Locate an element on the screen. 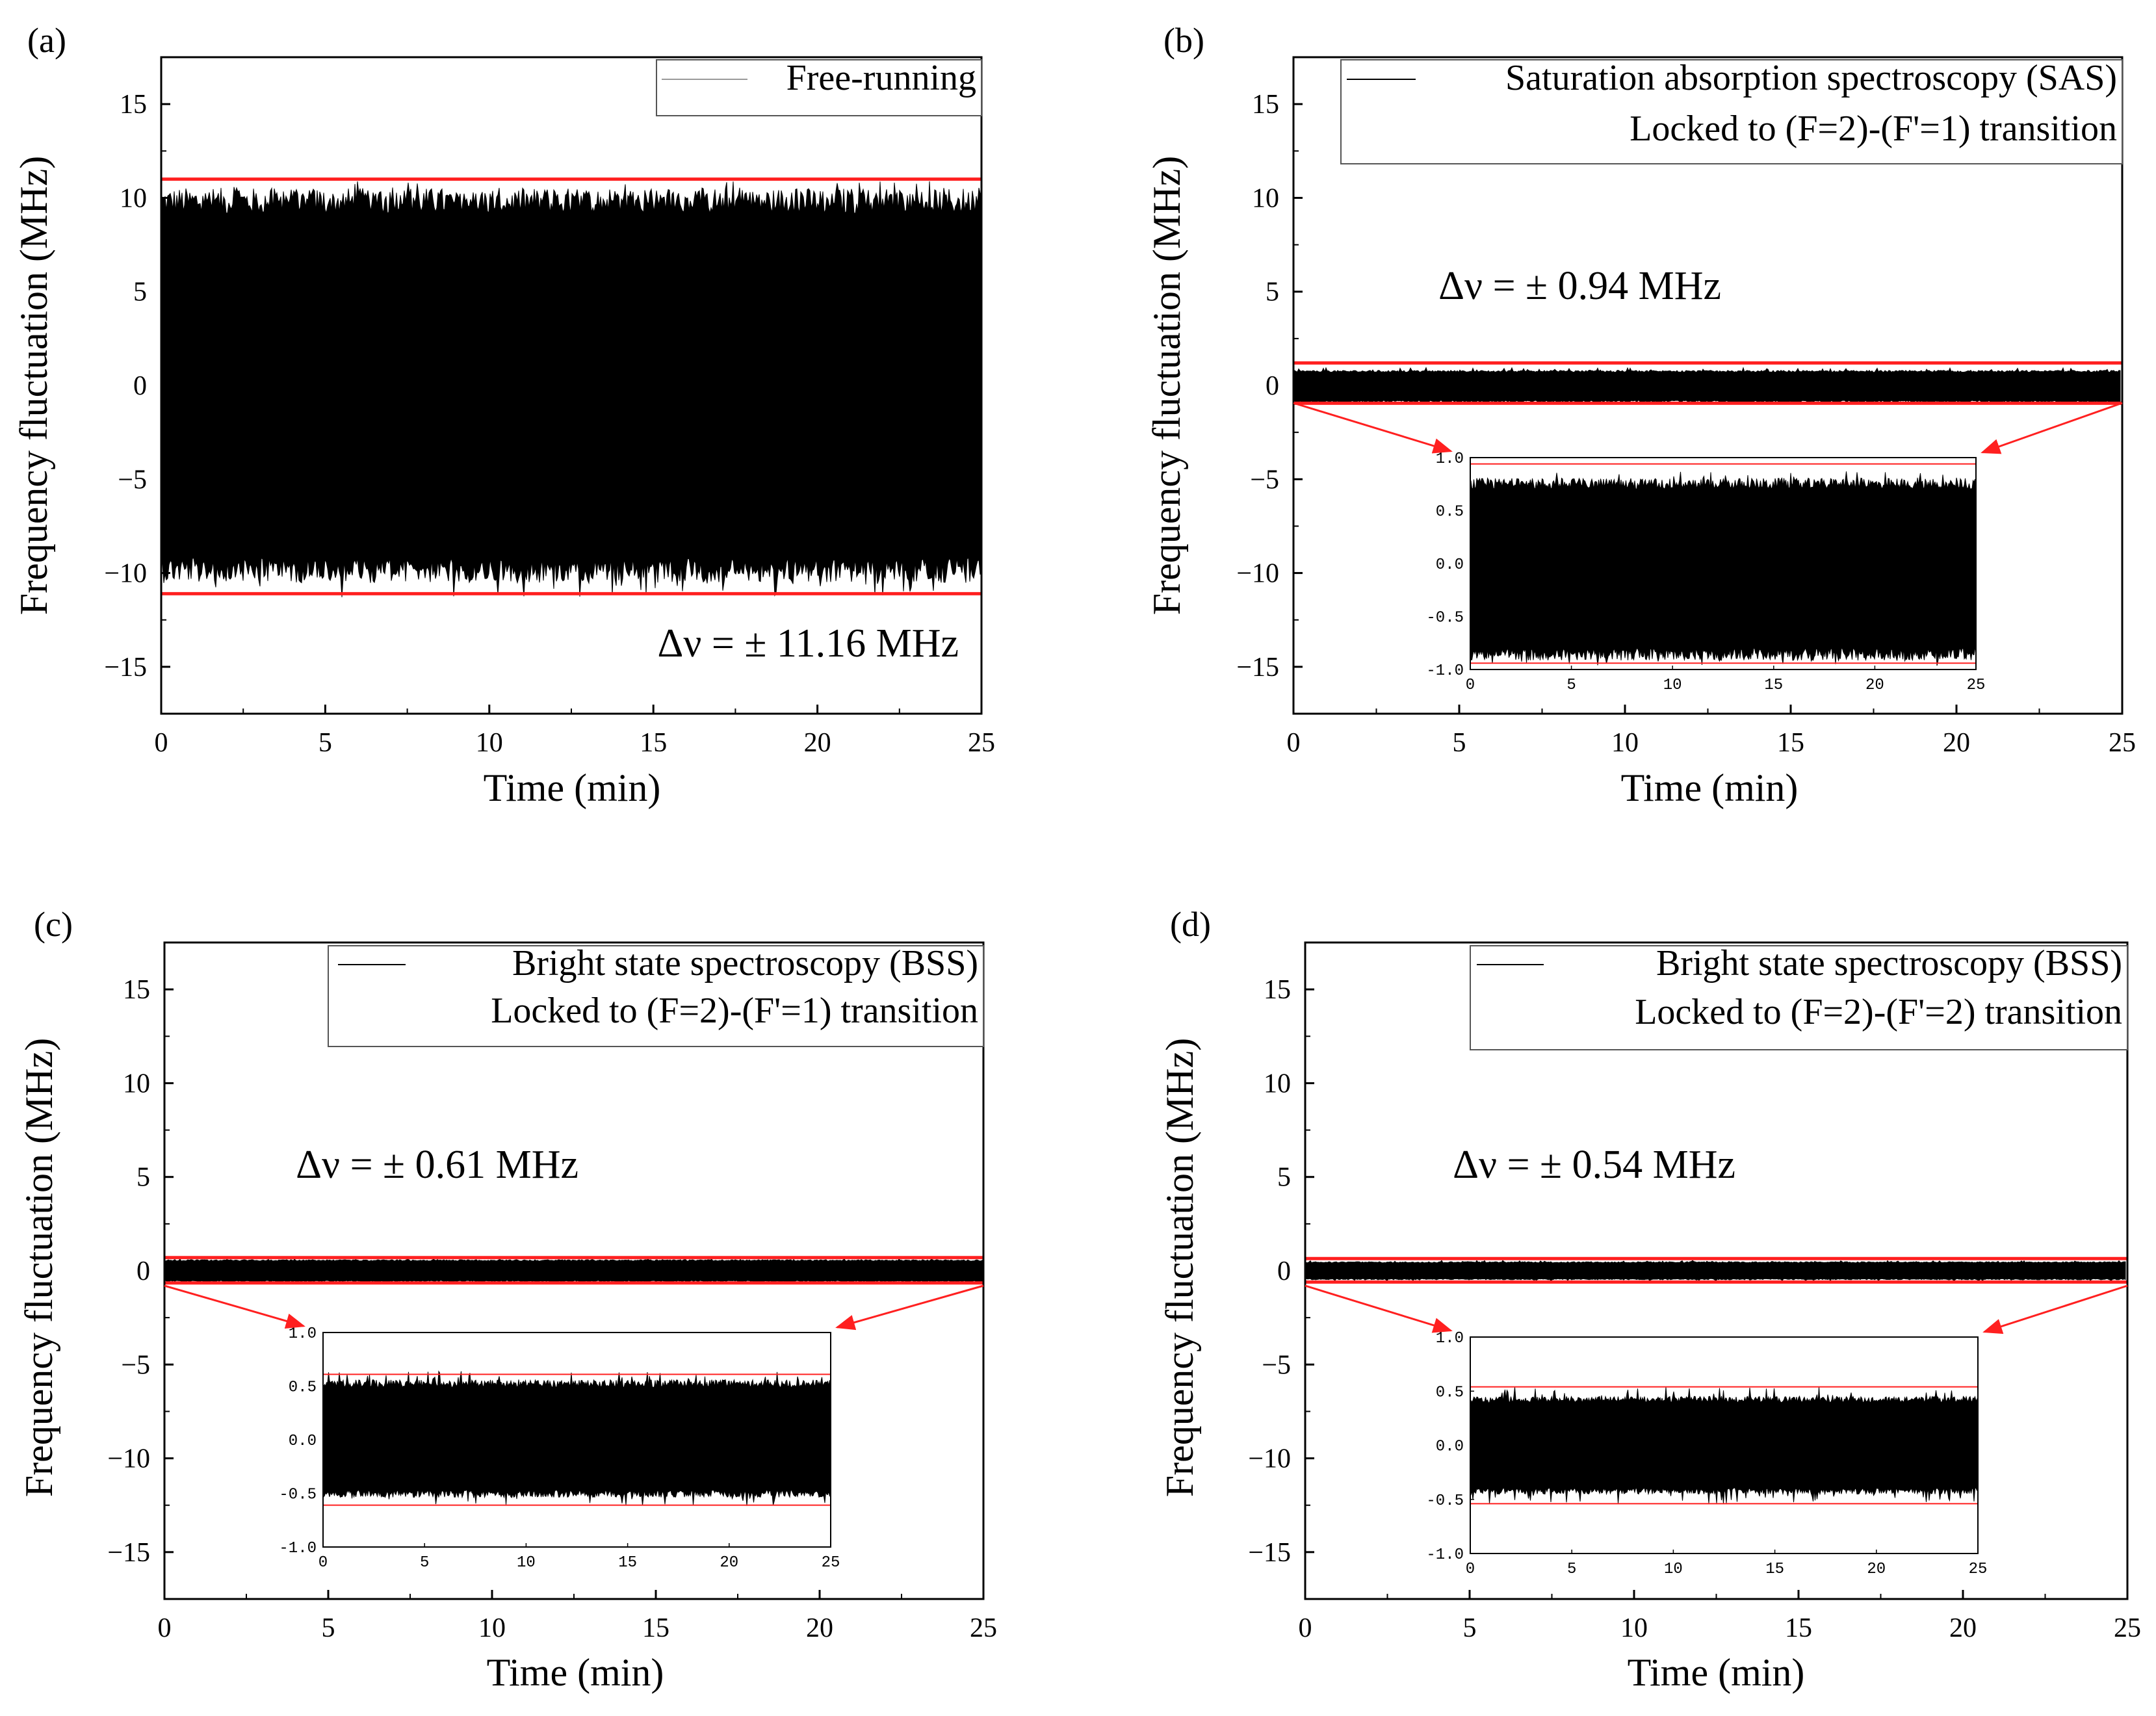 Image resolution: width=2156 pixels, height=1716 pixels. legend-entry: Bright state spectroscopy (BSS) is located at coordinates (1889, 963).